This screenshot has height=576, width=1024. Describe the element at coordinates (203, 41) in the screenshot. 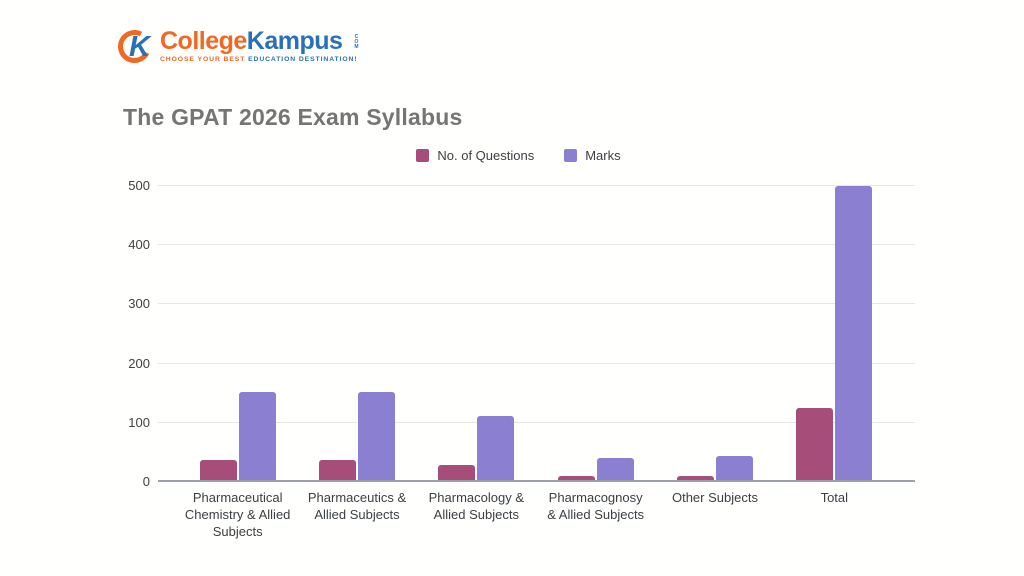

I see `brand-name-college: College` at that location.